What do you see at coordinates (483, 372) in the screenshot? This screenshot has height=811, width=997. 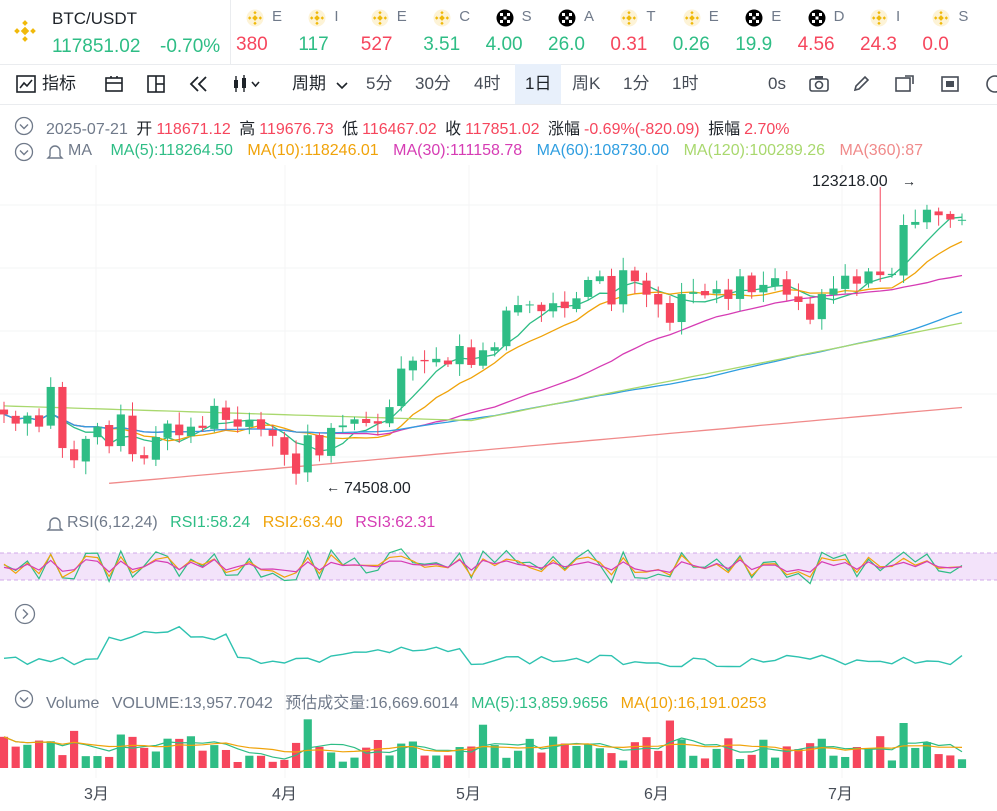 I see `ma-line` at bounding box center [483, 372].